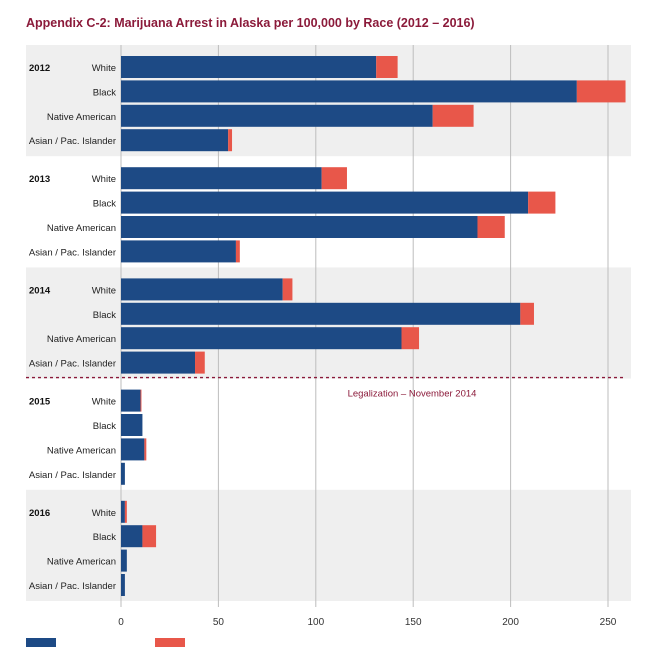 The height and width of the screenshot is (653, 671). Describe the element at coordinates (40, 290) in the screenshot. I see `year-label-2014: 2014` at that location.